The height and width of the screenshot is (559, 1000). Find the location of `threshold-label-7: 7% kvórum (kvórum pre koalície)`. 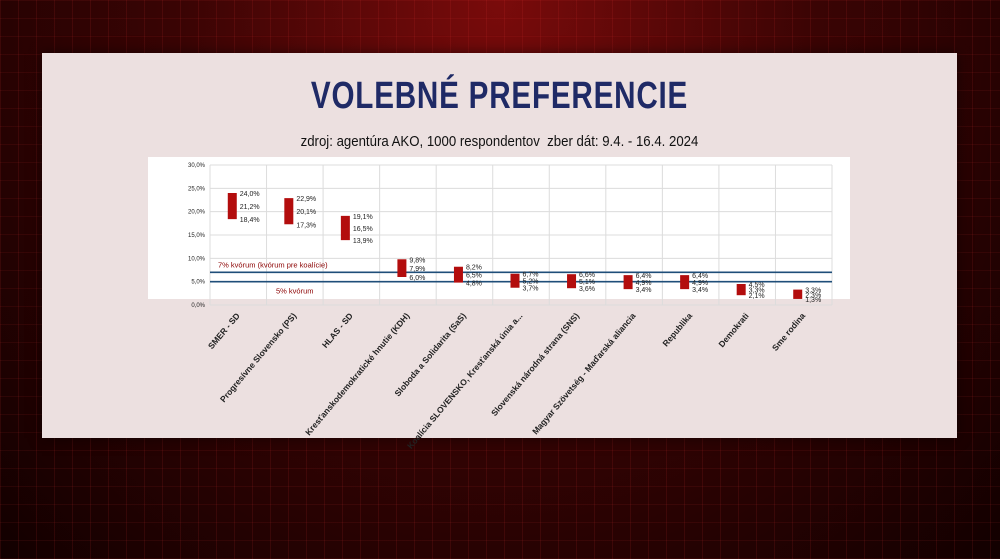

threshold-label-7: 7% kvórum (kvórum pre koalície) is located at coordinates (273, 264).